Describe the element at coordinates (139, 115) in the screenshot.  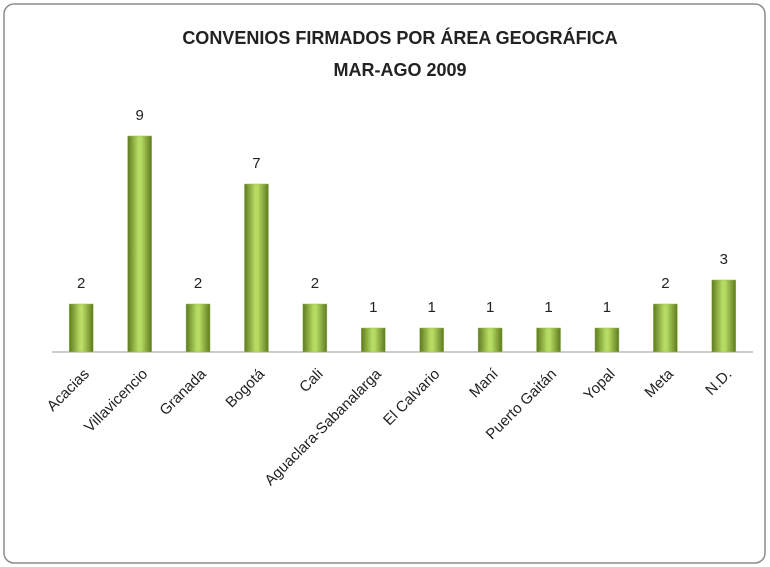
I see `data-label: 9` at that location.